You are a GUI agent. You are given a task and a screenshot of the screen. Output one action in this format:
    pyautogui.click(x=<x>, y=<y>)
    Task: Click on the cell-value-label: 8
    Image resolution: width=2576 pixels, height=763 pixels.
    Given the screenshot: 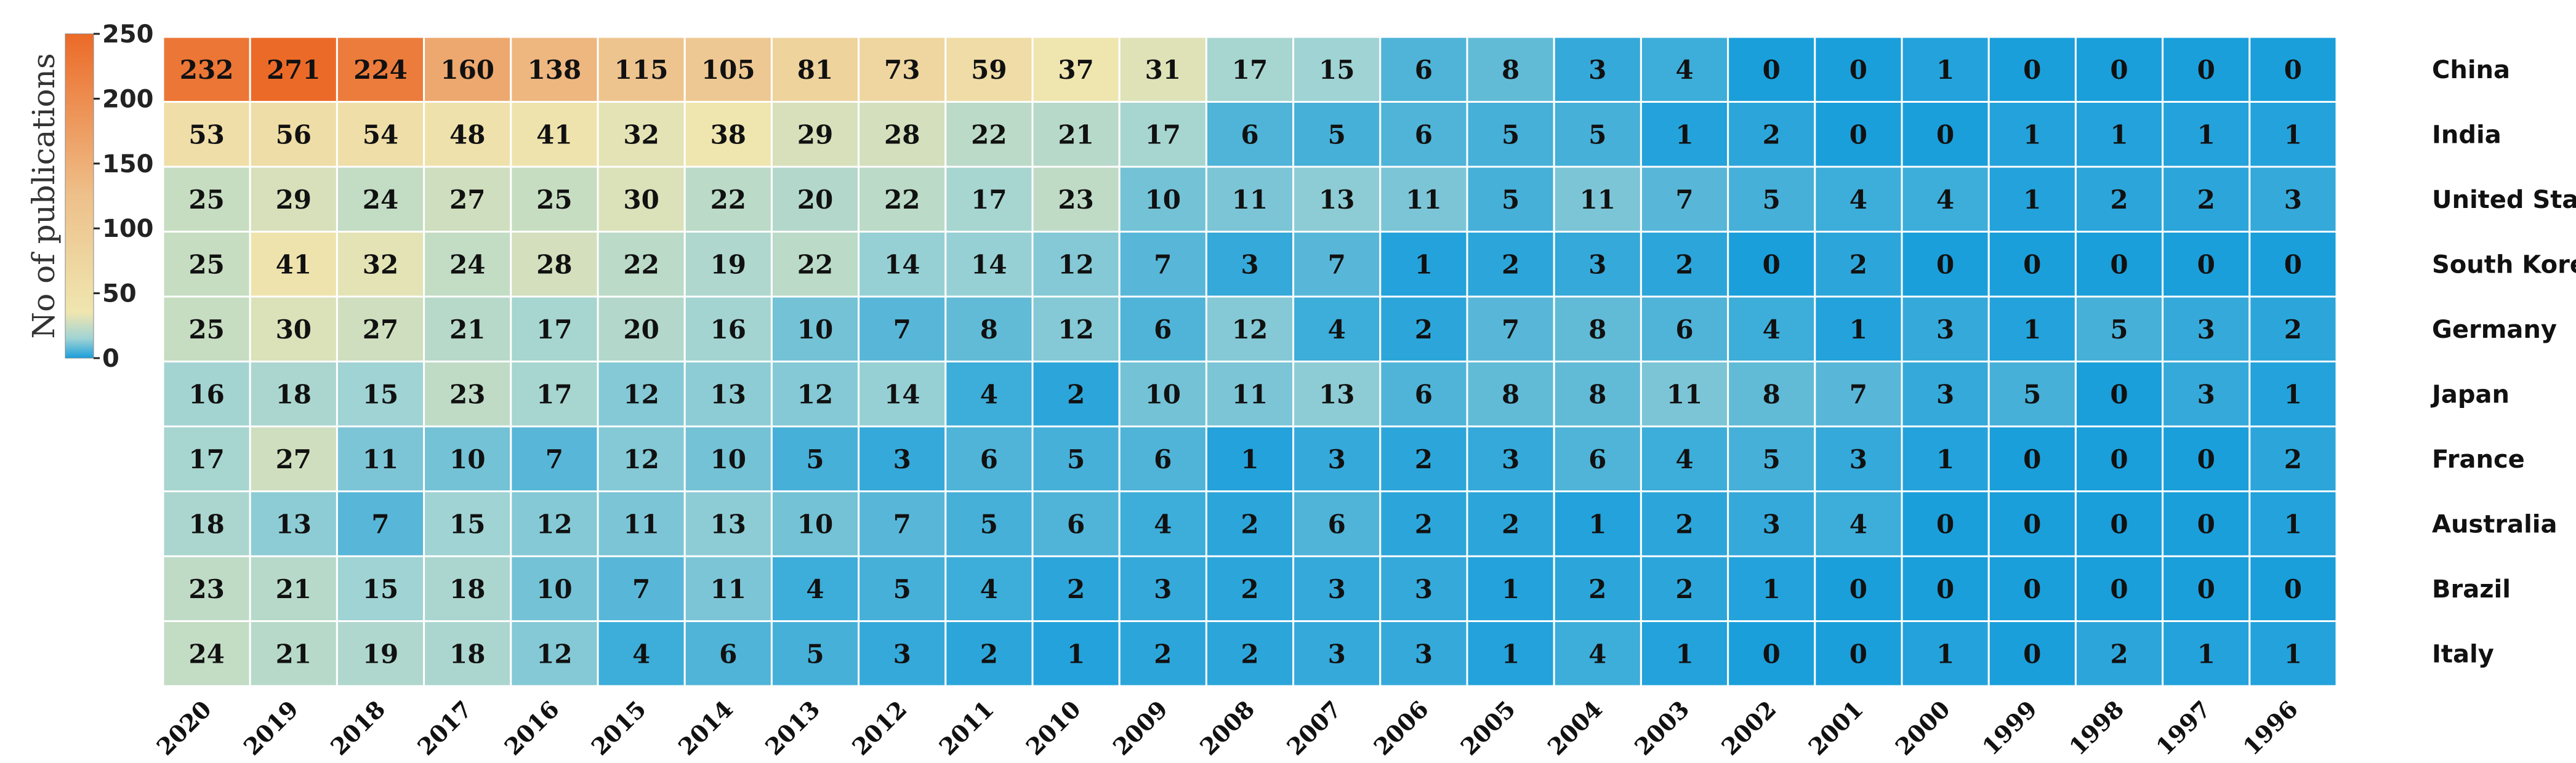 What is the action you would take?
    pyautogui.click(x=1772, y=394)
    